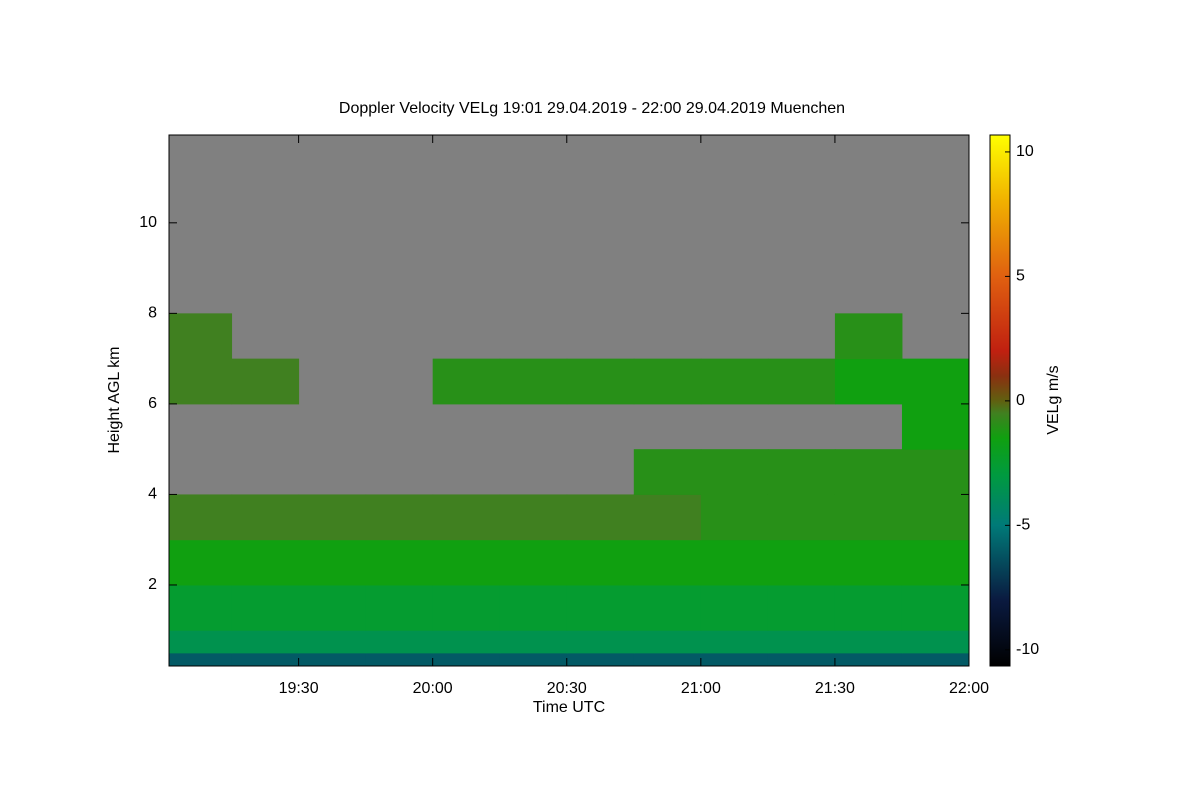 The height and width of the screenshot is (800, 1200). What do you see at coordinates (1027, 649) in the screenshot?
I see `colorbar-tick-label: -10` at bounding box center [1027, 649].